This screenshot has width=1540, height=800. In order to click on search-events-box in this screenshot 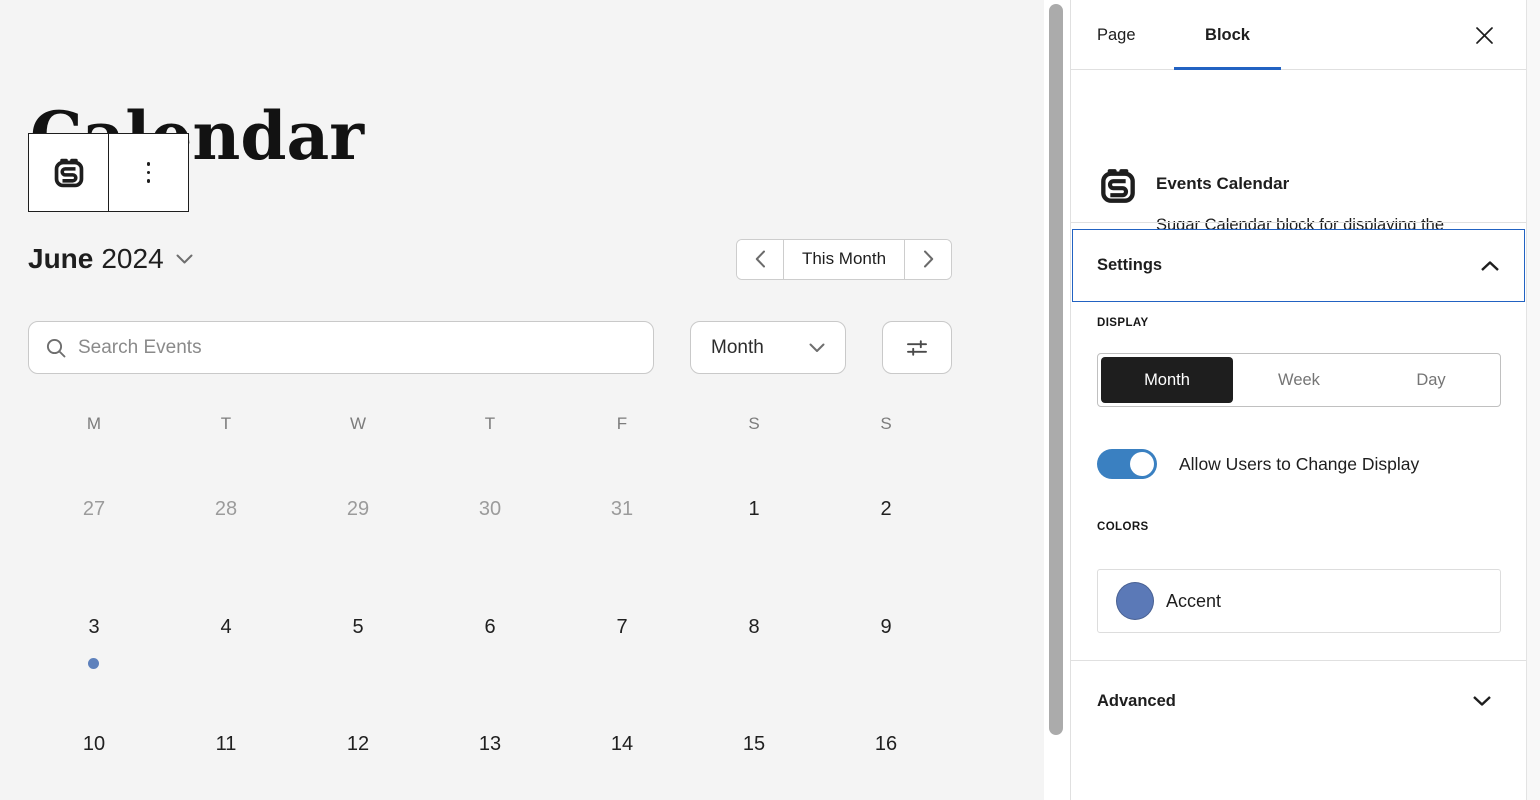, I will do `click(341, 347)`.